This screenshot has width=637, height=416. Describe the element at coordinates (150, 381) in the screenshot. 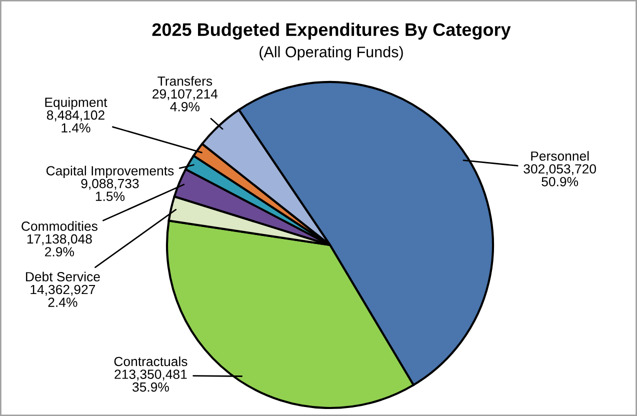

I see `data-label: 213,350,481 35.9%` at that location.